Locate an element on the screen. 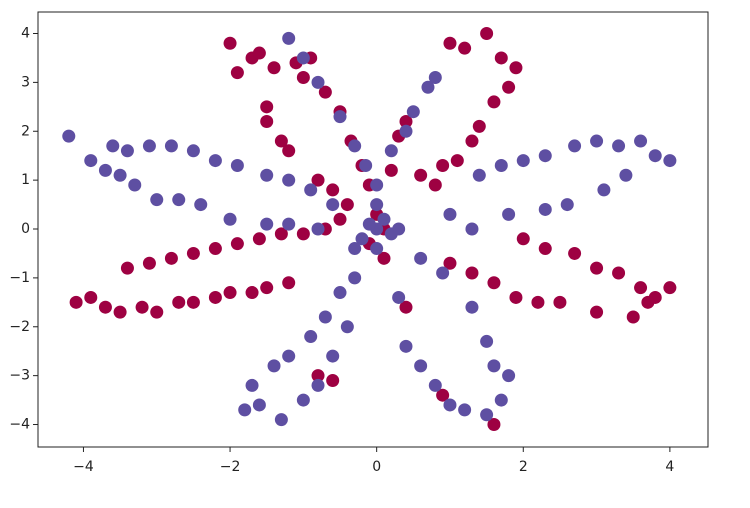 The image size is (750, 508). y-tick-label: 0 is located at coordinates (25, 229).